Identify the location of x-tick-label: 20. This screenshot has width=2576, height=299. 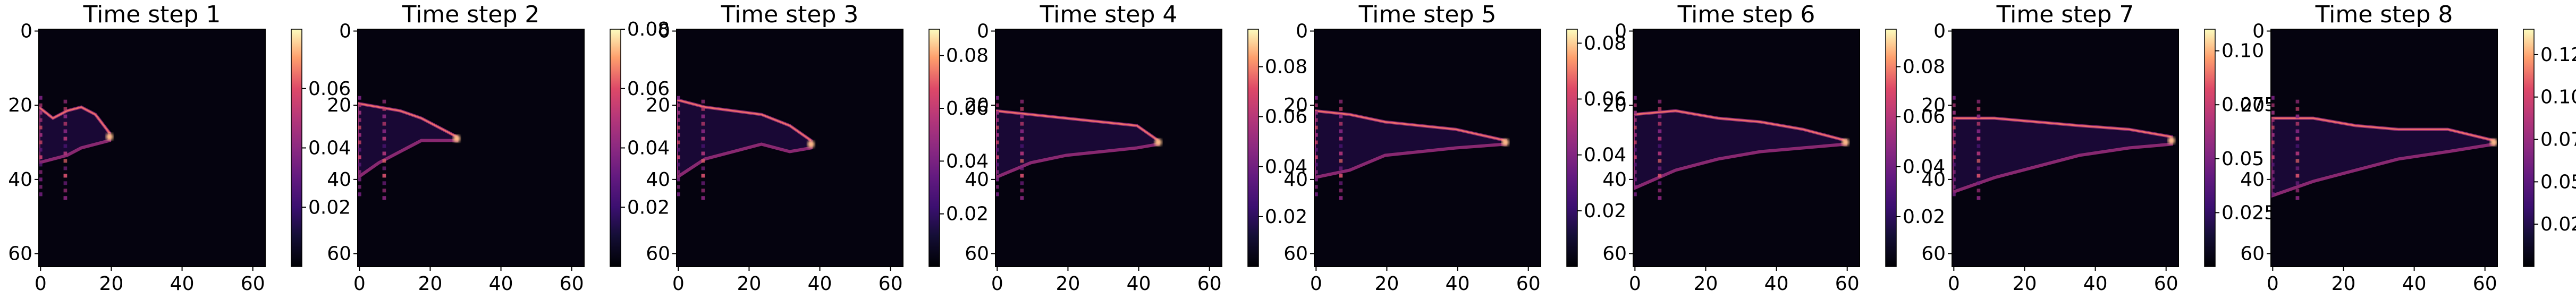
(2025, 284).